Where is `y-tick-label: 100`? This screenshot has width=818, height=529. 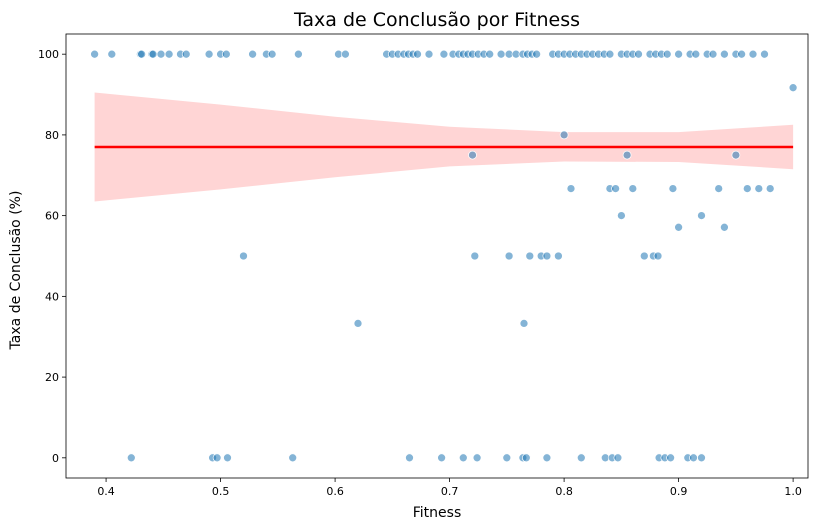 y-tick-label: 100 is located at coordinates (48, 54).